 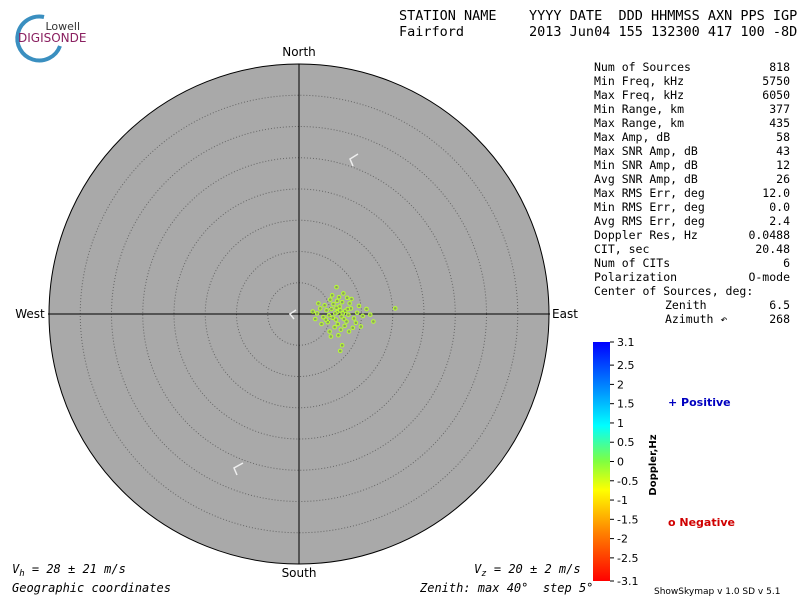 I want to click on stat-label: Doppler Res, Hz, so click(x=646, y=235).